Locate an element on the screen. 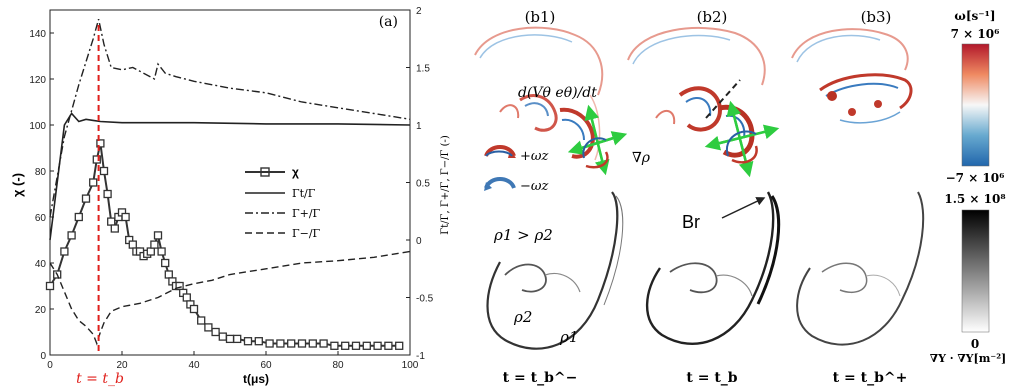  vorticity-field-b3 is located at coordinates (852, 76).